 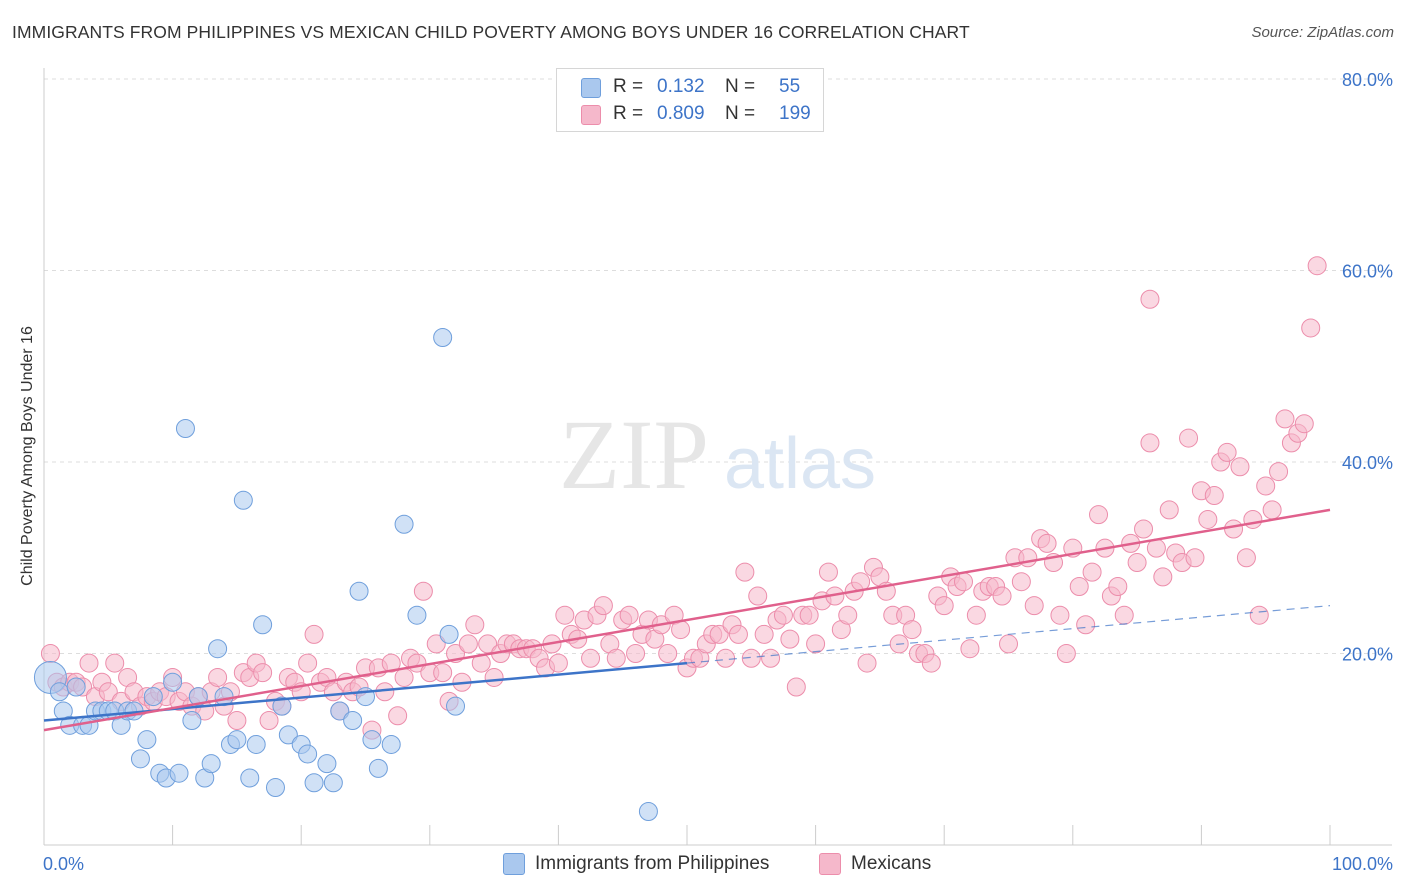 What do you see at coordinates (514, 864) in the screenshot?
I see `bottom-legend-swatch-philippines` at bounding box center [514, 864].